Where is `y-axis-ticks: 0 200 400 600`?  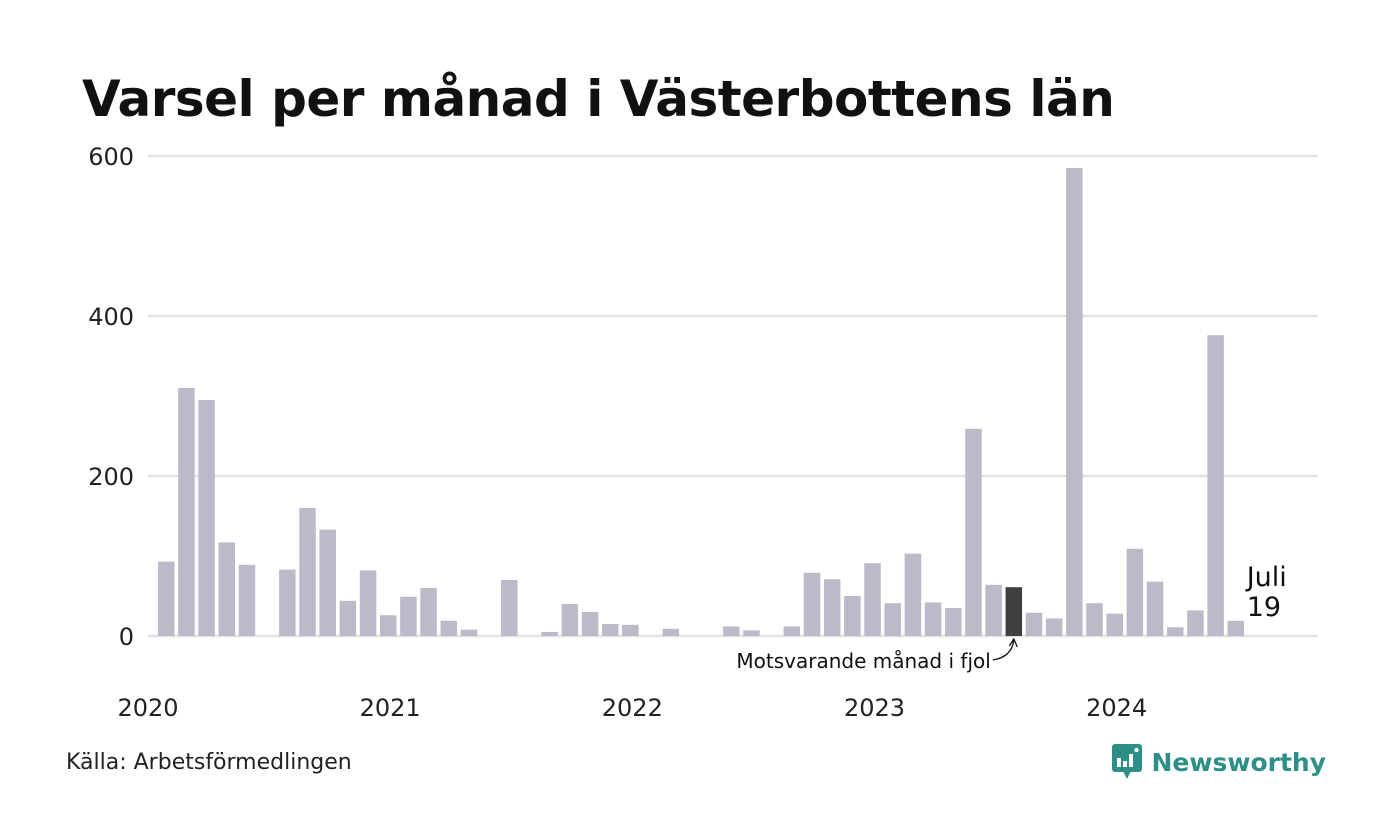 y-axis-ticks: 0 200 400 600 is located at coordinates (111, 397).